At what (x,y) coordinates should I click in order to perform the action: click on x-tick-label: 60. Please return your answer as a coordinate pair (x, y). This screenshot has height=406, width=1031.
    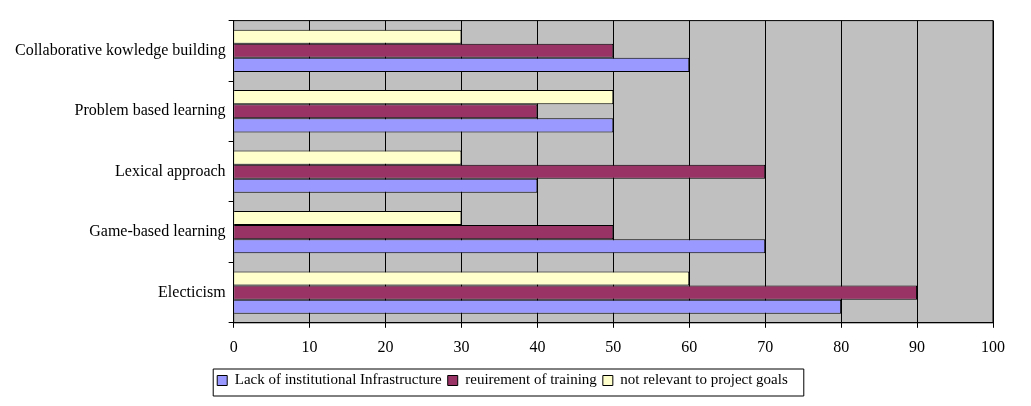
    Looking at the image, I should click on (689, 346).